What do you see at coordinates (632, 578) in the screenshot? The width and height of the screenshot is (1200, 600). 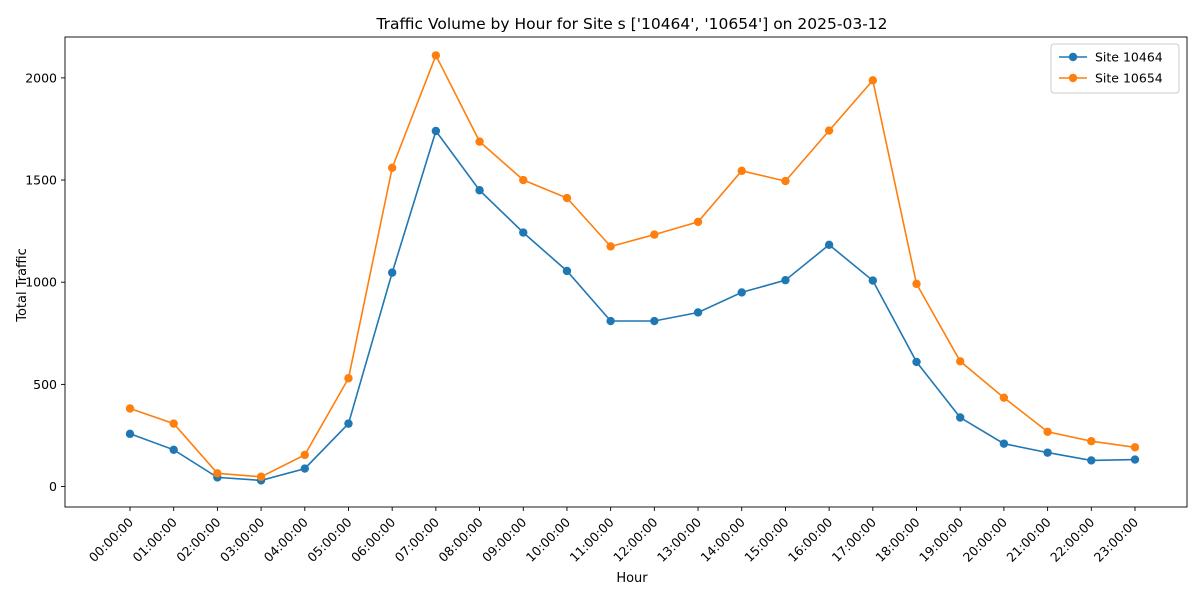 I see `x-axis-label: Hour` at bounding box center [632, 578].